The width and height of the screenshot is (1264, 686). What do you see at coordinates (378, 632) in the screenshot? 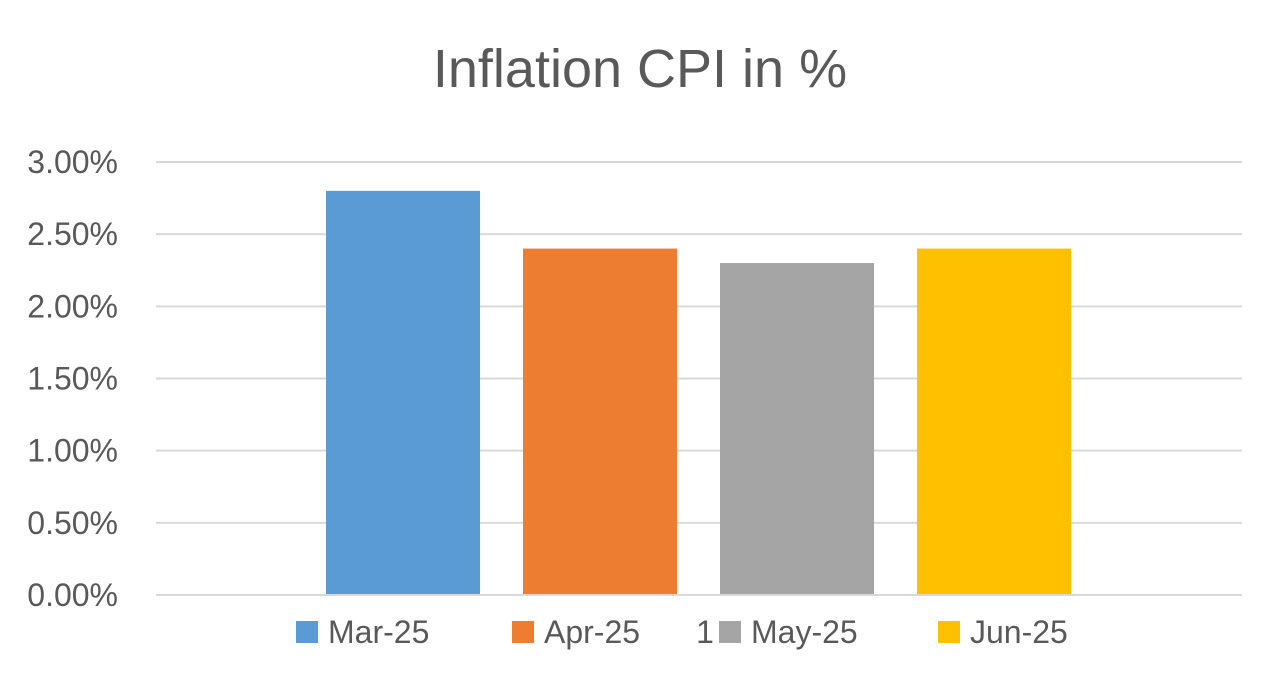
I see `legend-label: Mar-25` at bounding box center [378, 632].